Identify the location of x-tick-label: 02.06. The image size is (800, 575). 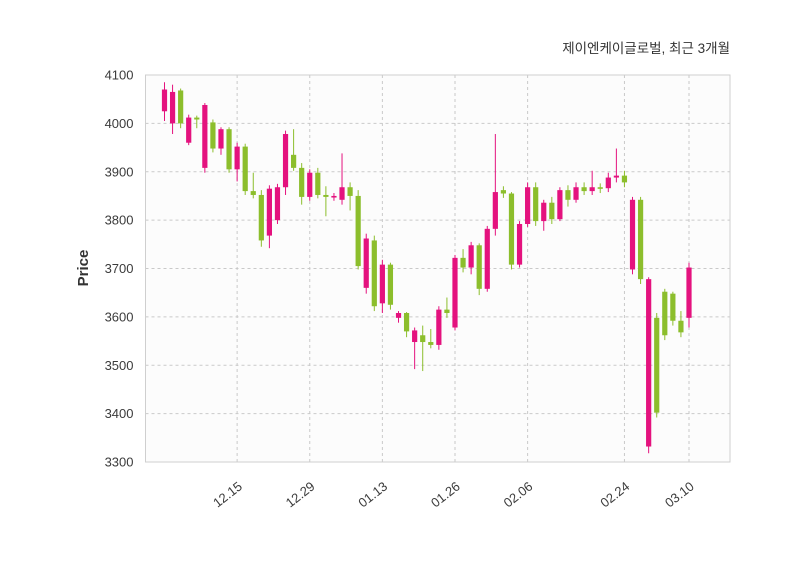
(518, 495).